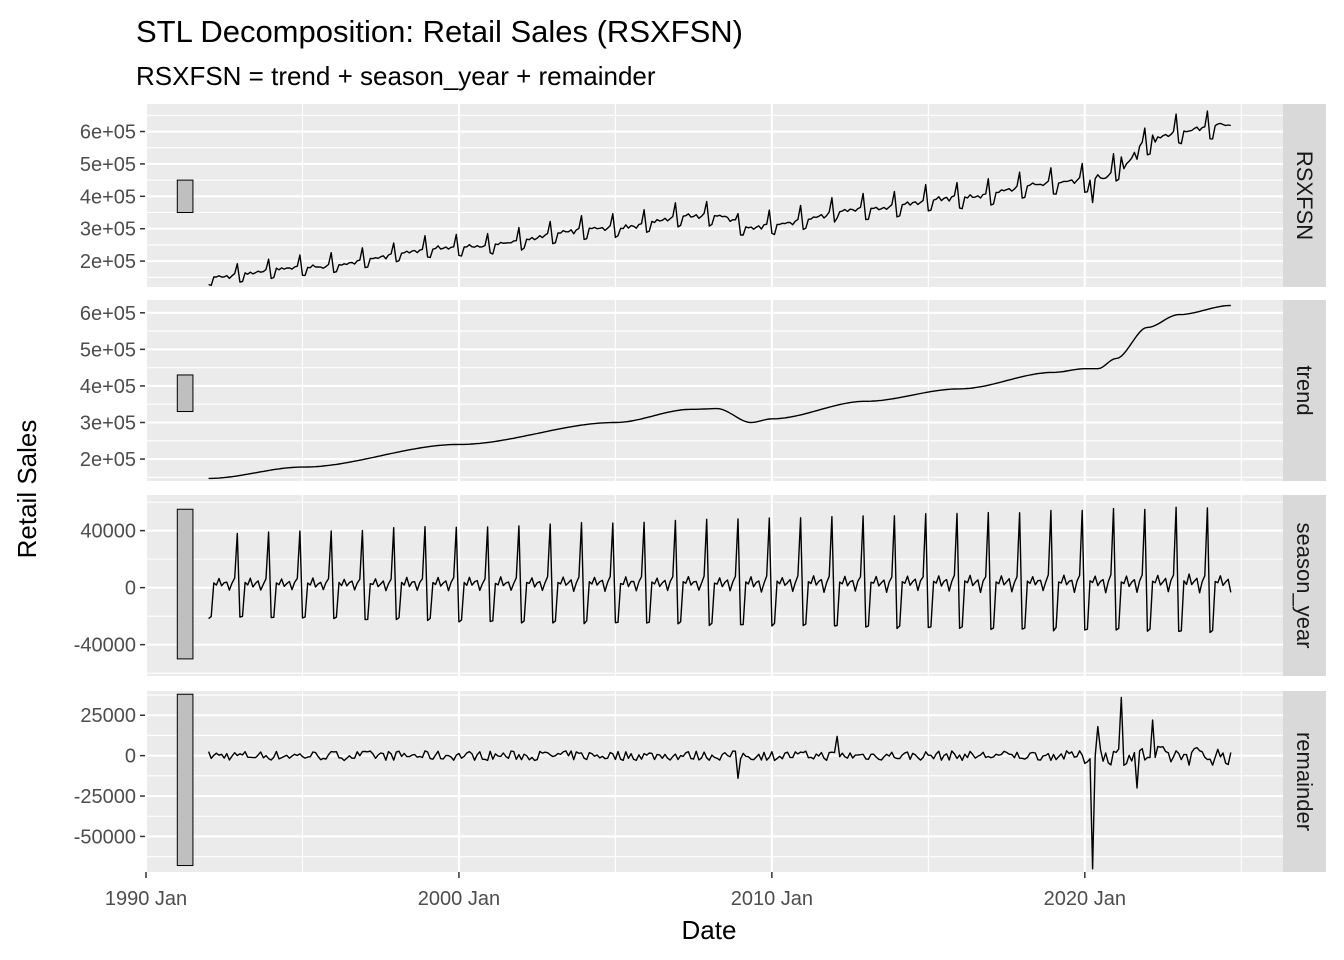 This screenshot has width=1344, height=960. What do you see at coordinates (108, 716) in the screenshot?
I see `y-tick-label: 25000` at bounding box center [108, 716].